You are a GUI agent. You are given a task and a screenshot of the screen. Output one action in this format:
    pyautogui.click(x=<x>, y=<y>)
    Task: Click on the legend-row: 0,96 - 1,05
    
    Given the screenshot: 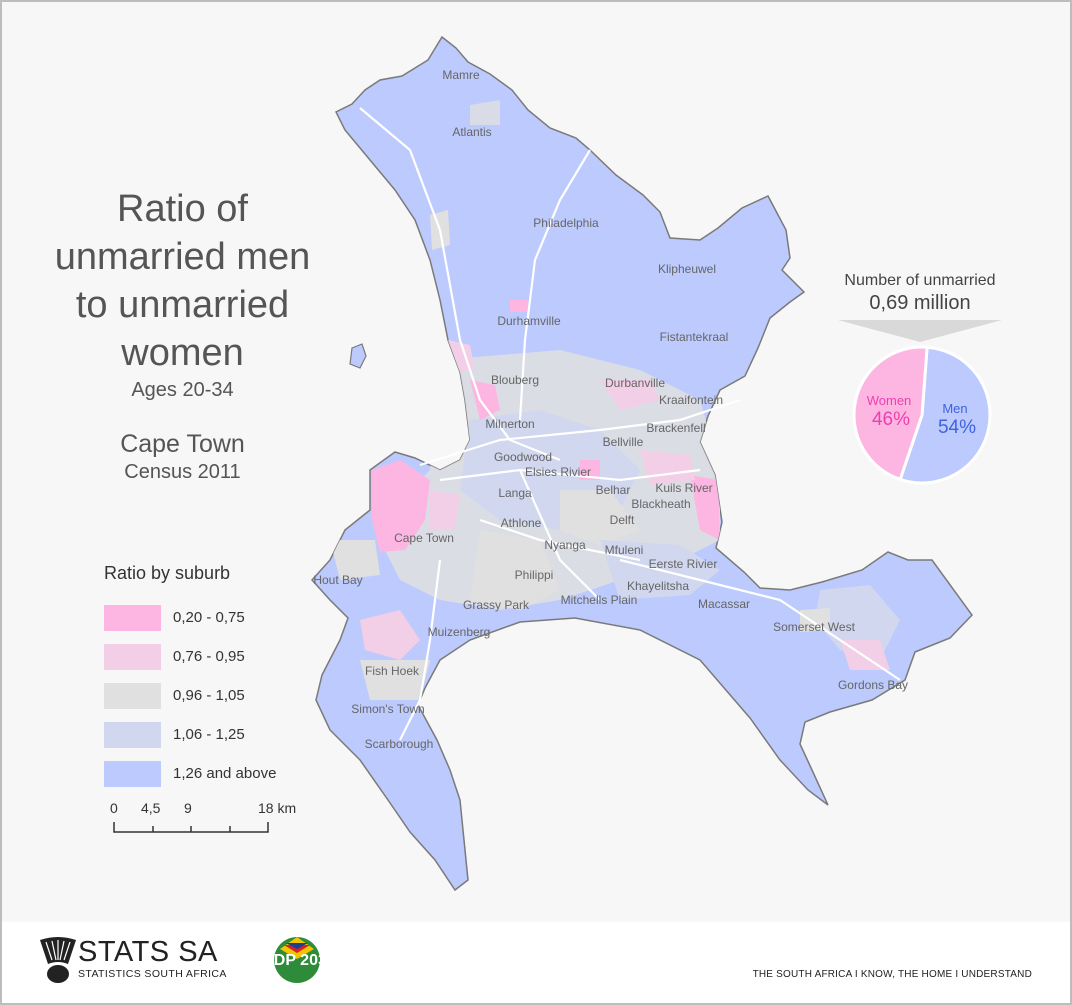 What is the action you would take?
    pyautogui.click(x=190, y=695)
    